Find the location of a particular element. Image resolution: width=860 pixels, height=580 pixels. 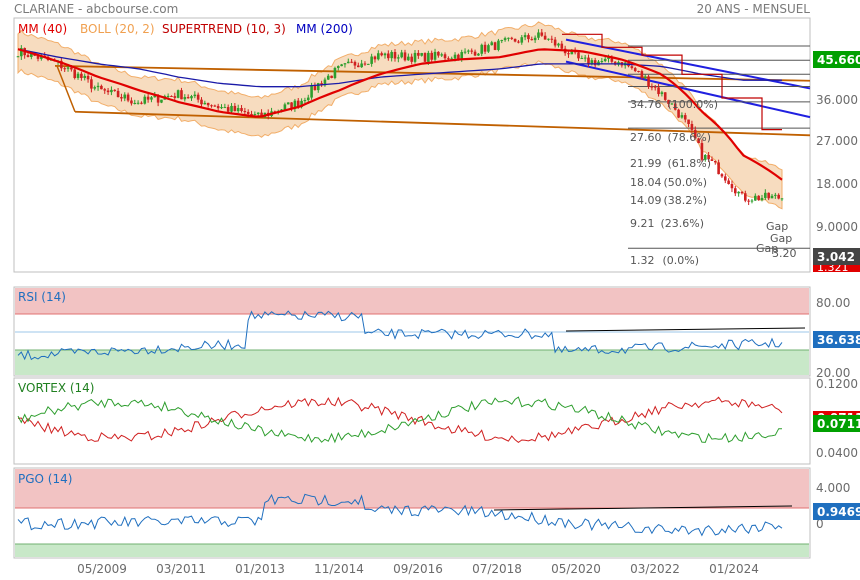

mm200-line is located at coordinates (399, 68).